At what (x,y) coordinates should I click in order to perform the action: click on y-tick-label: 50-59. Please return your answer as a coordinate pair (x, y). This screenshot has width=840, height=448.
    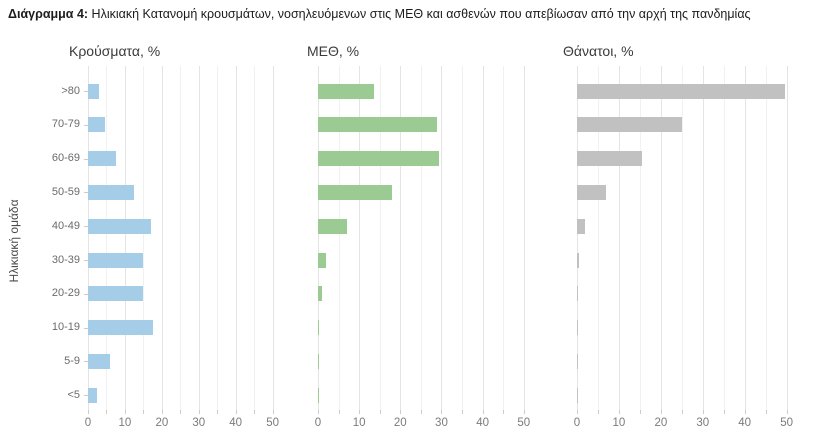
    Looking at the image, I should click on (65, 191).